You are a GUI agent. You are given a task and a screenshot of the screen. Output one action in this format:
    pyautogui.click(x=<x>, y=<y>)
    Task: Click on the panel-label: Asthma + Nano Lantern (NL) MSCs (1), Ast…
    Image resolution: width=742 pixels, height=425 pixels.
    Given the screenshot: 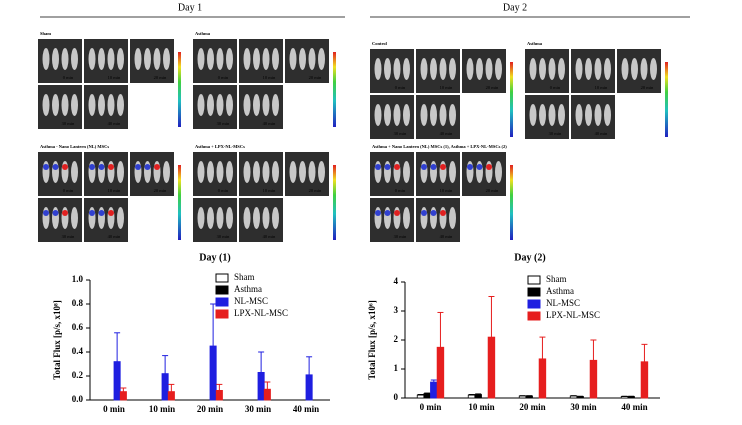 What is the action you would take?
    pyautogui.click(x=439, y=146)
    